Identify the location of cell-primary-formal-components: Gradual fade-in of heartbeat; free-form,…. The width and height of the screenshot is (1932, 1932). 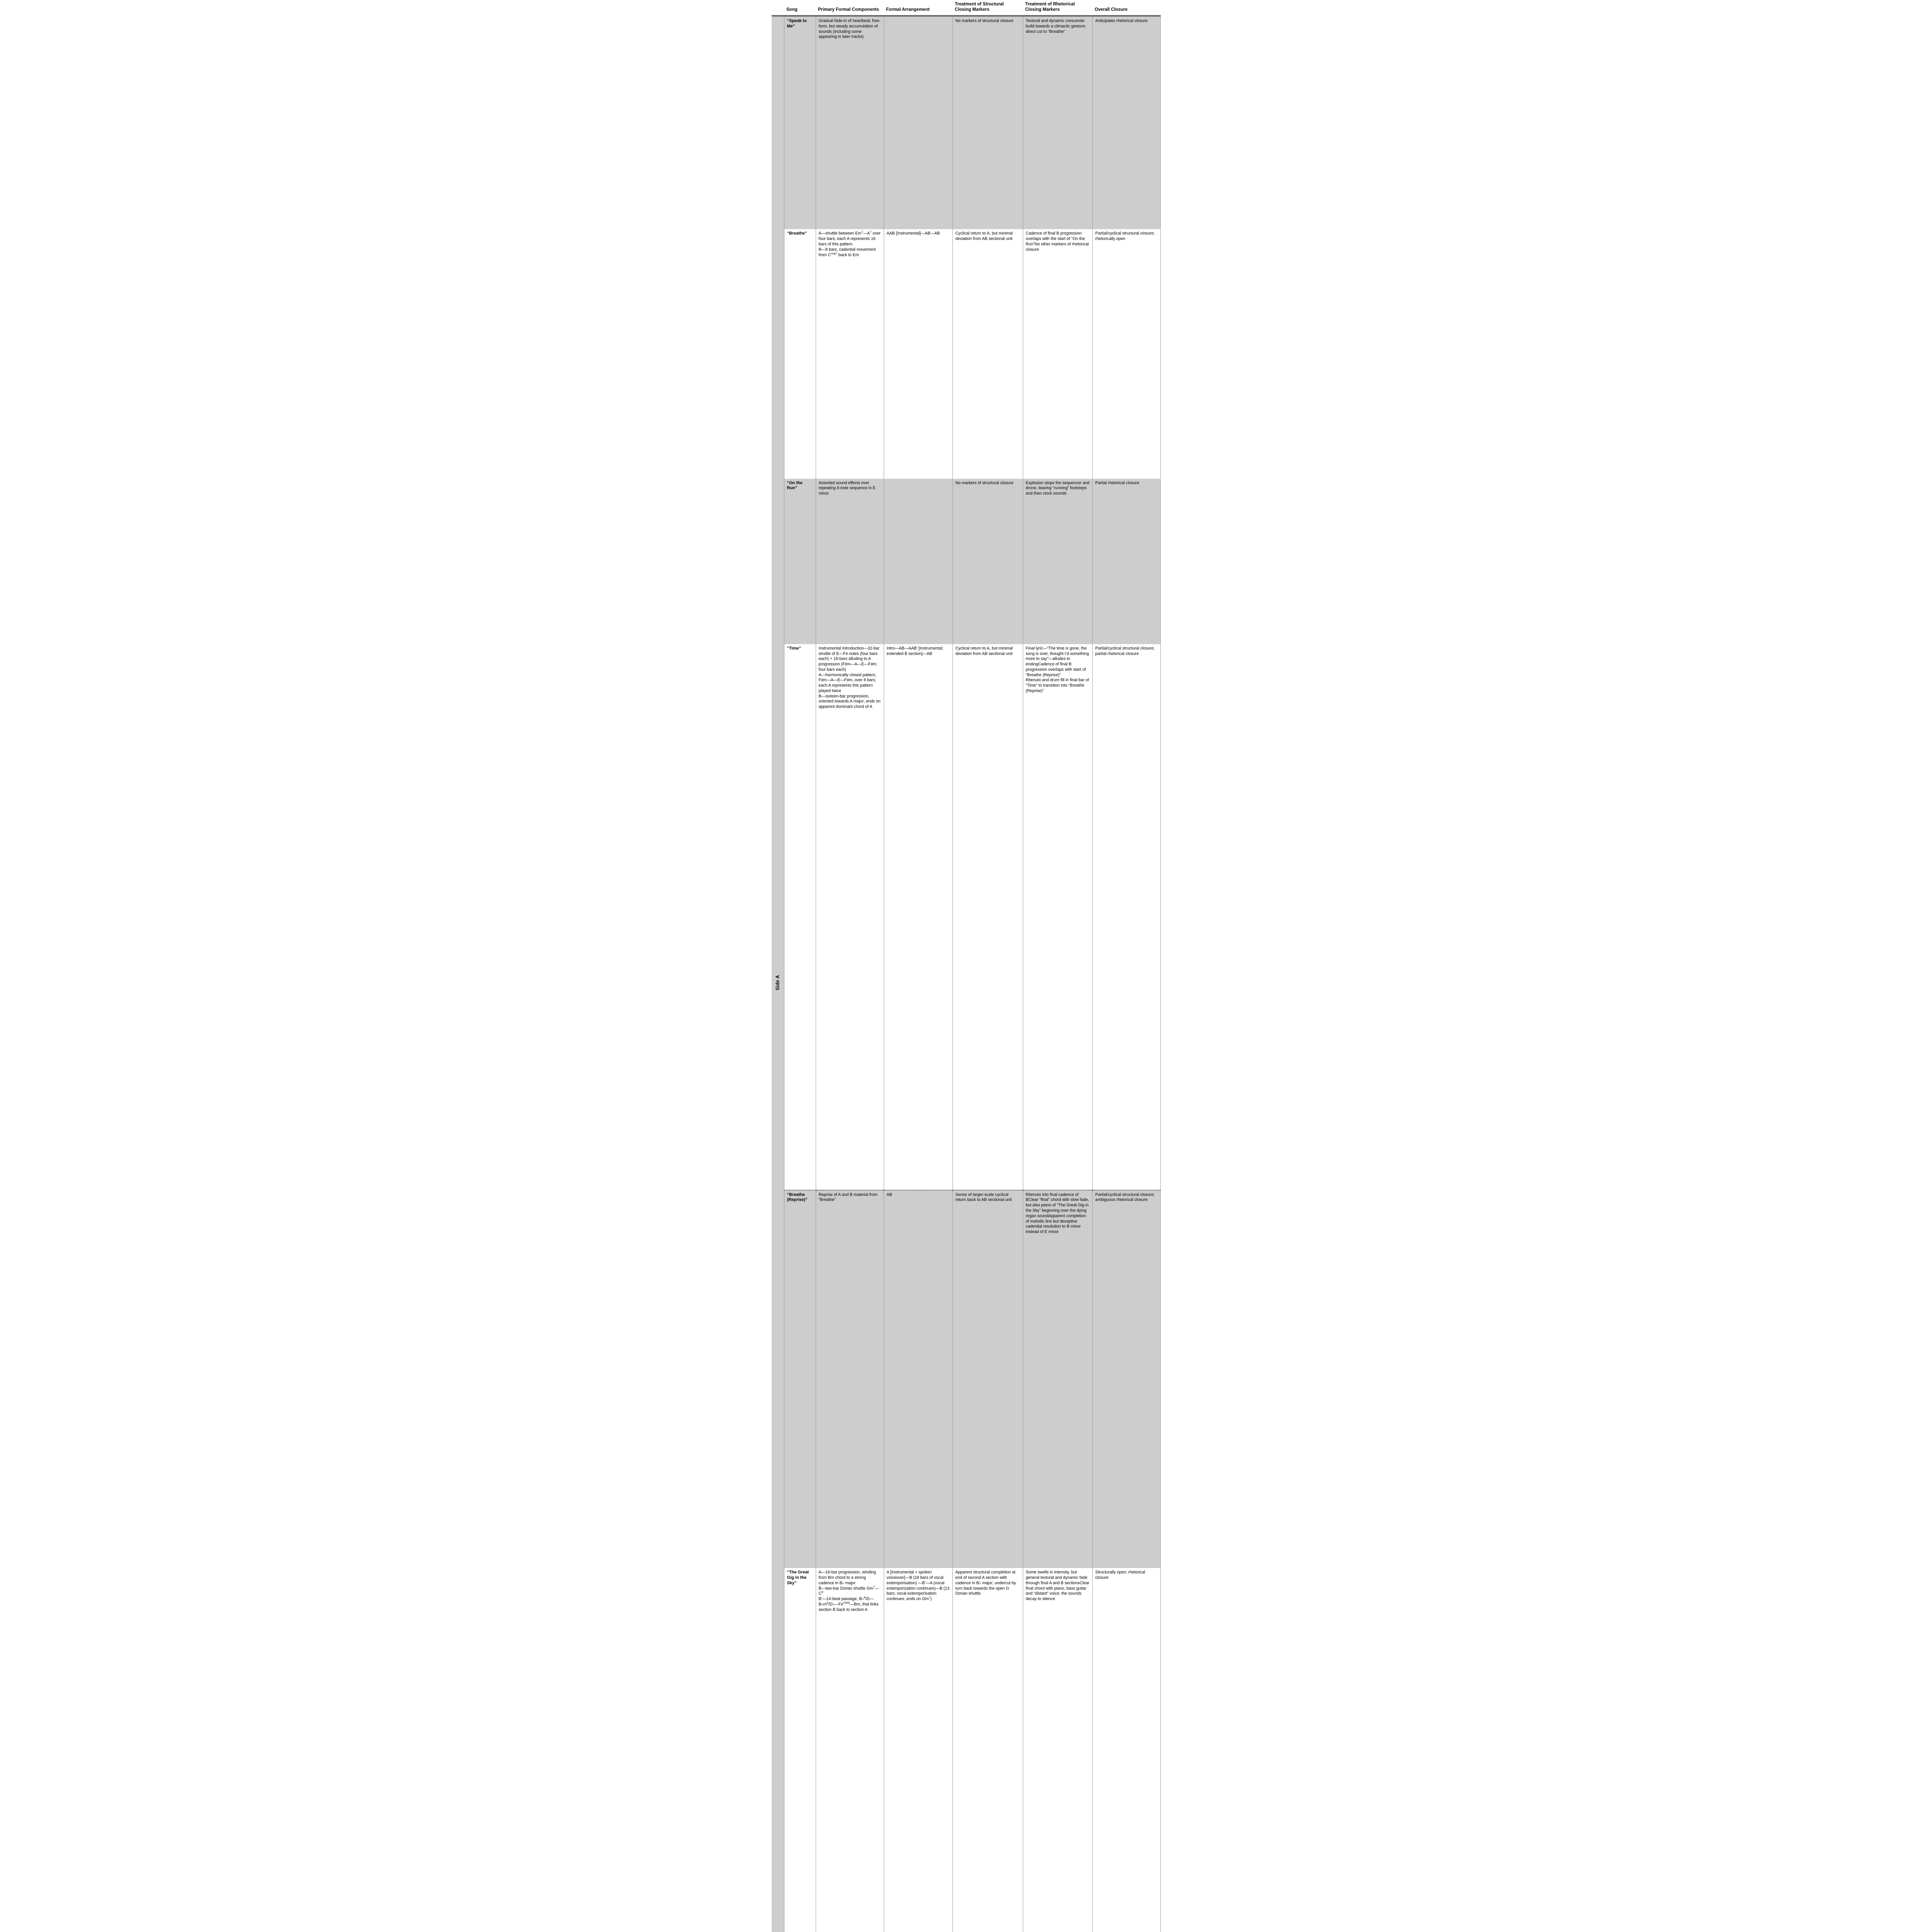
(850, 122).